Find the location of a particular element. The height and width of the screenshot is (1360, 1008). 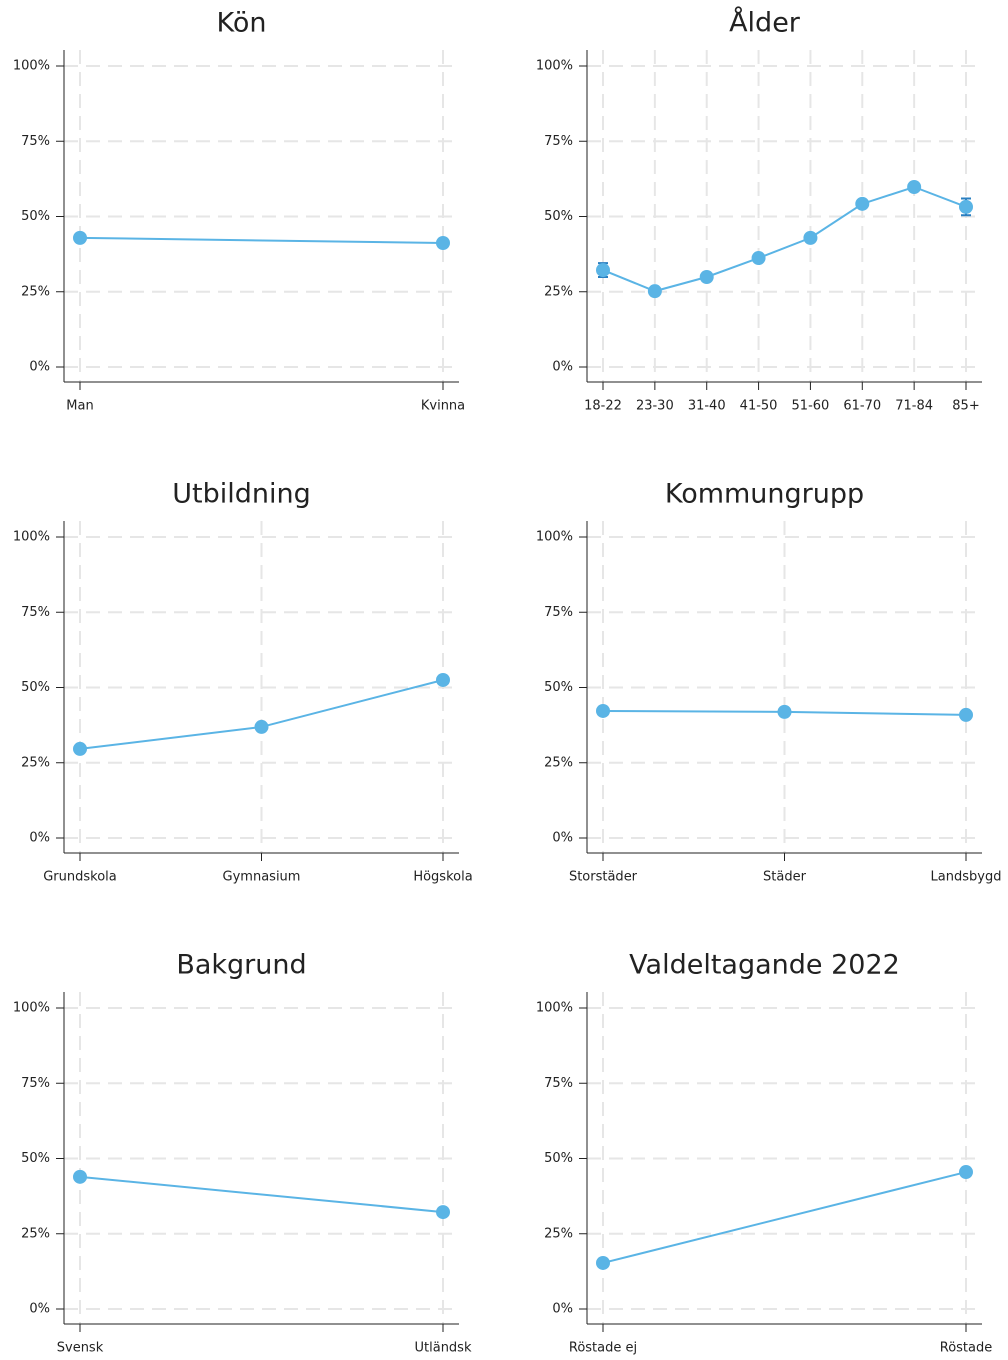

x-tick-label: 85+ is located at coordinates (965, 406).